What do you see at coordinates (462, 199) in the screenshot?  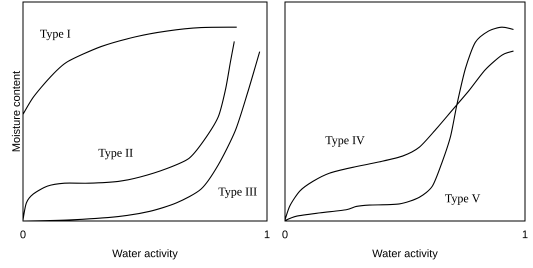 I see `series-label: Type V` at bounding box center [462, 199].